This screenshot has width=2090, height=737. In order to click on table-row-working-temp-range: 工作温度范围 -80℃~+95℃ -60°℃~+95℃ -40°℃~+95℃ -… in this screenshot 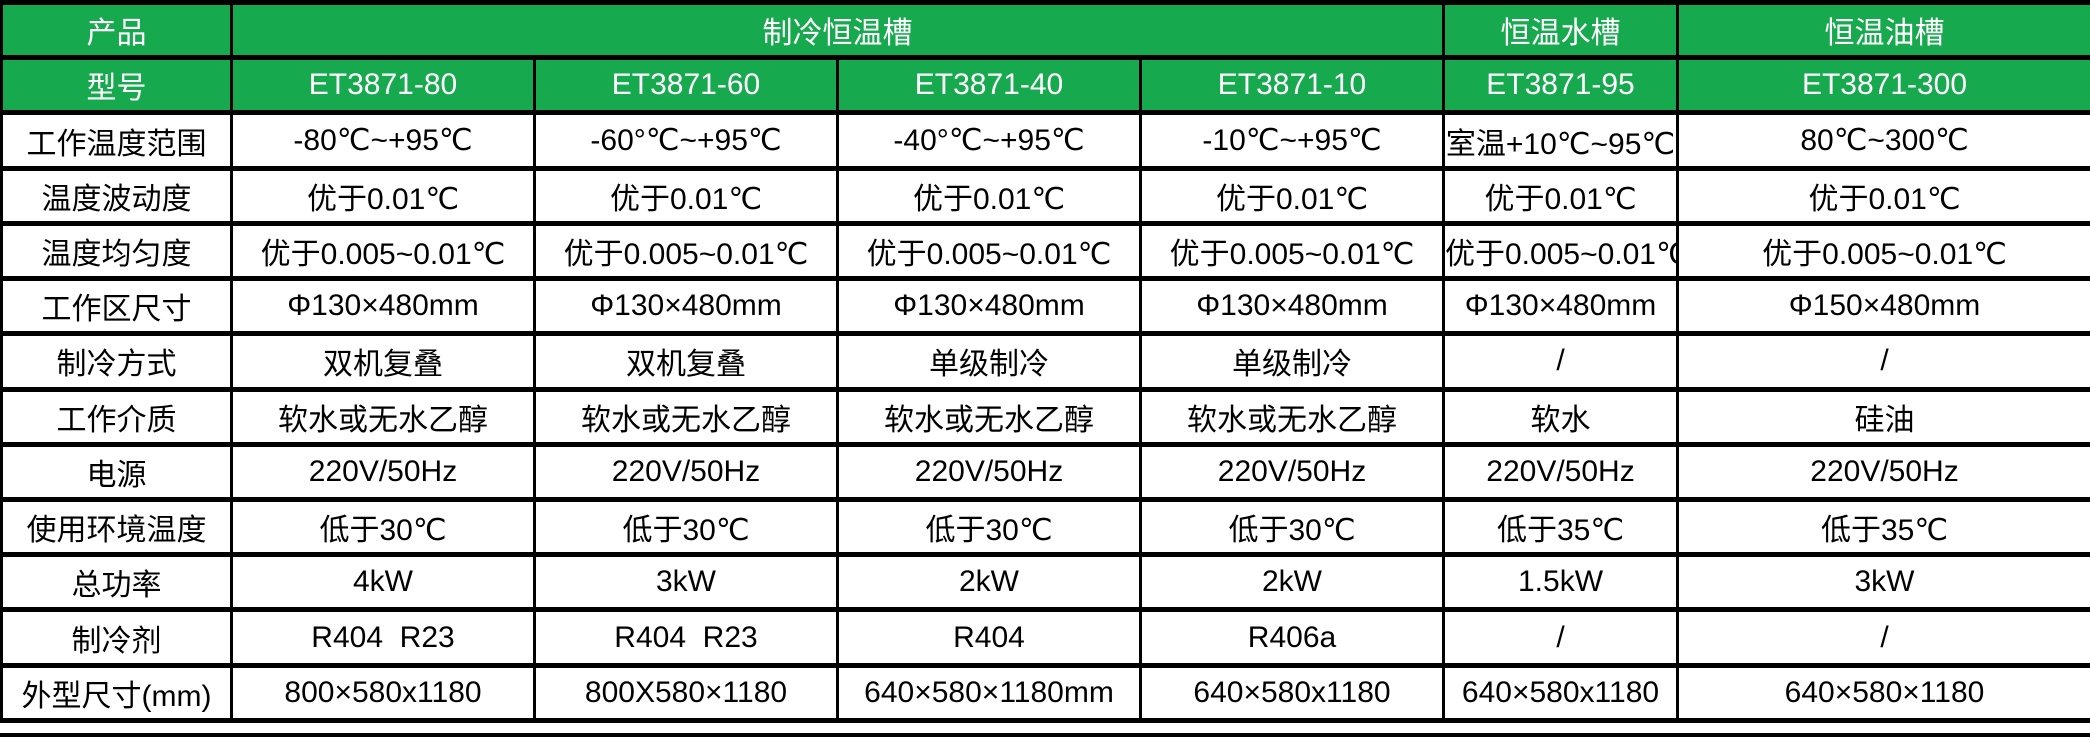, I will do `click(1045, 140)`.